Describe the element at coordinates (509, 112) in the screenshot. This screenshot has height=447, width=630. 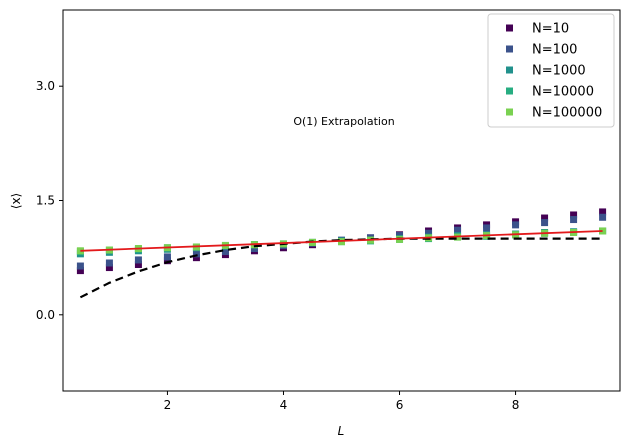
I see `legend-marker-N=100000` at that location.